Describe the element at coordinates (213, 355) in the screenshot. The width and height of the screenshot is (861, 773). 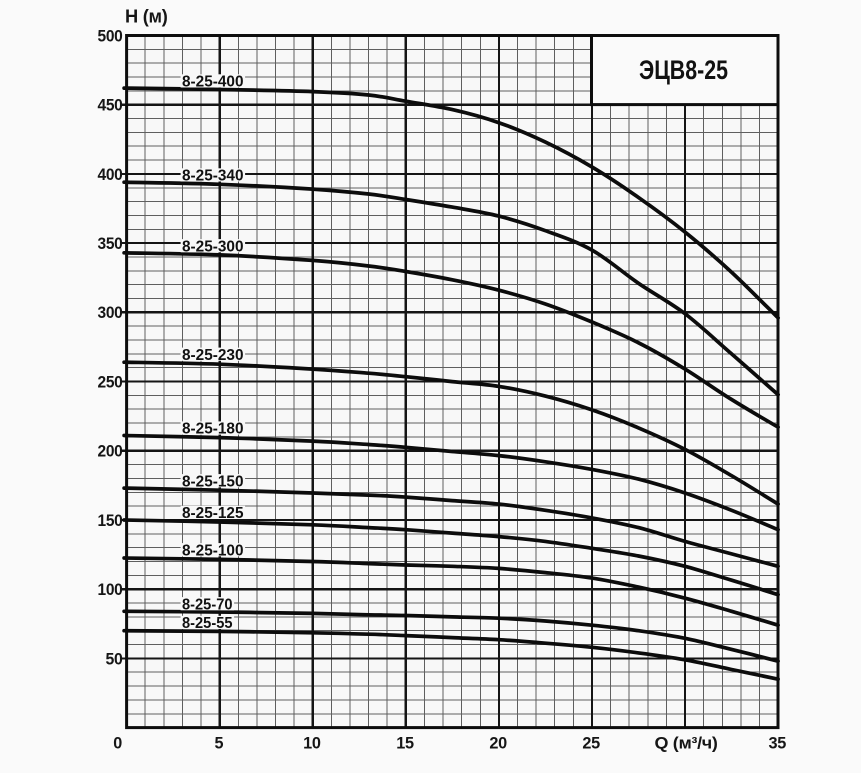
I see `svg-text: 8-25-230` at that location.